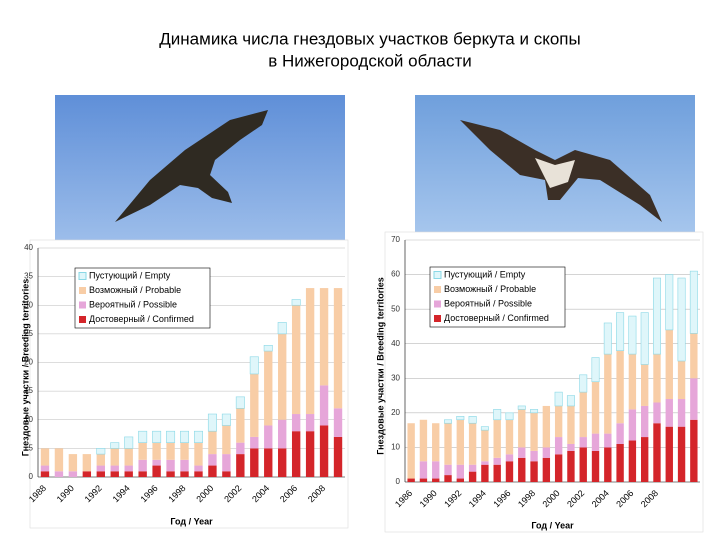 This screenshot has height=545, width=720. I want to click on osprey-photo, so click(555, 167).